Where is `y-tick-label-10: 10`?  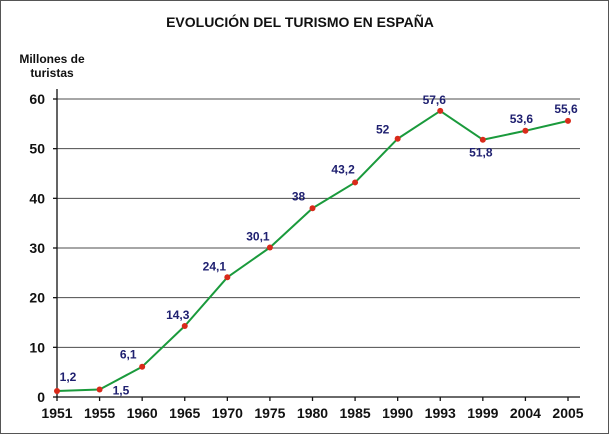 y-tick-label-10: 10 is located at coordinates (37, 347).